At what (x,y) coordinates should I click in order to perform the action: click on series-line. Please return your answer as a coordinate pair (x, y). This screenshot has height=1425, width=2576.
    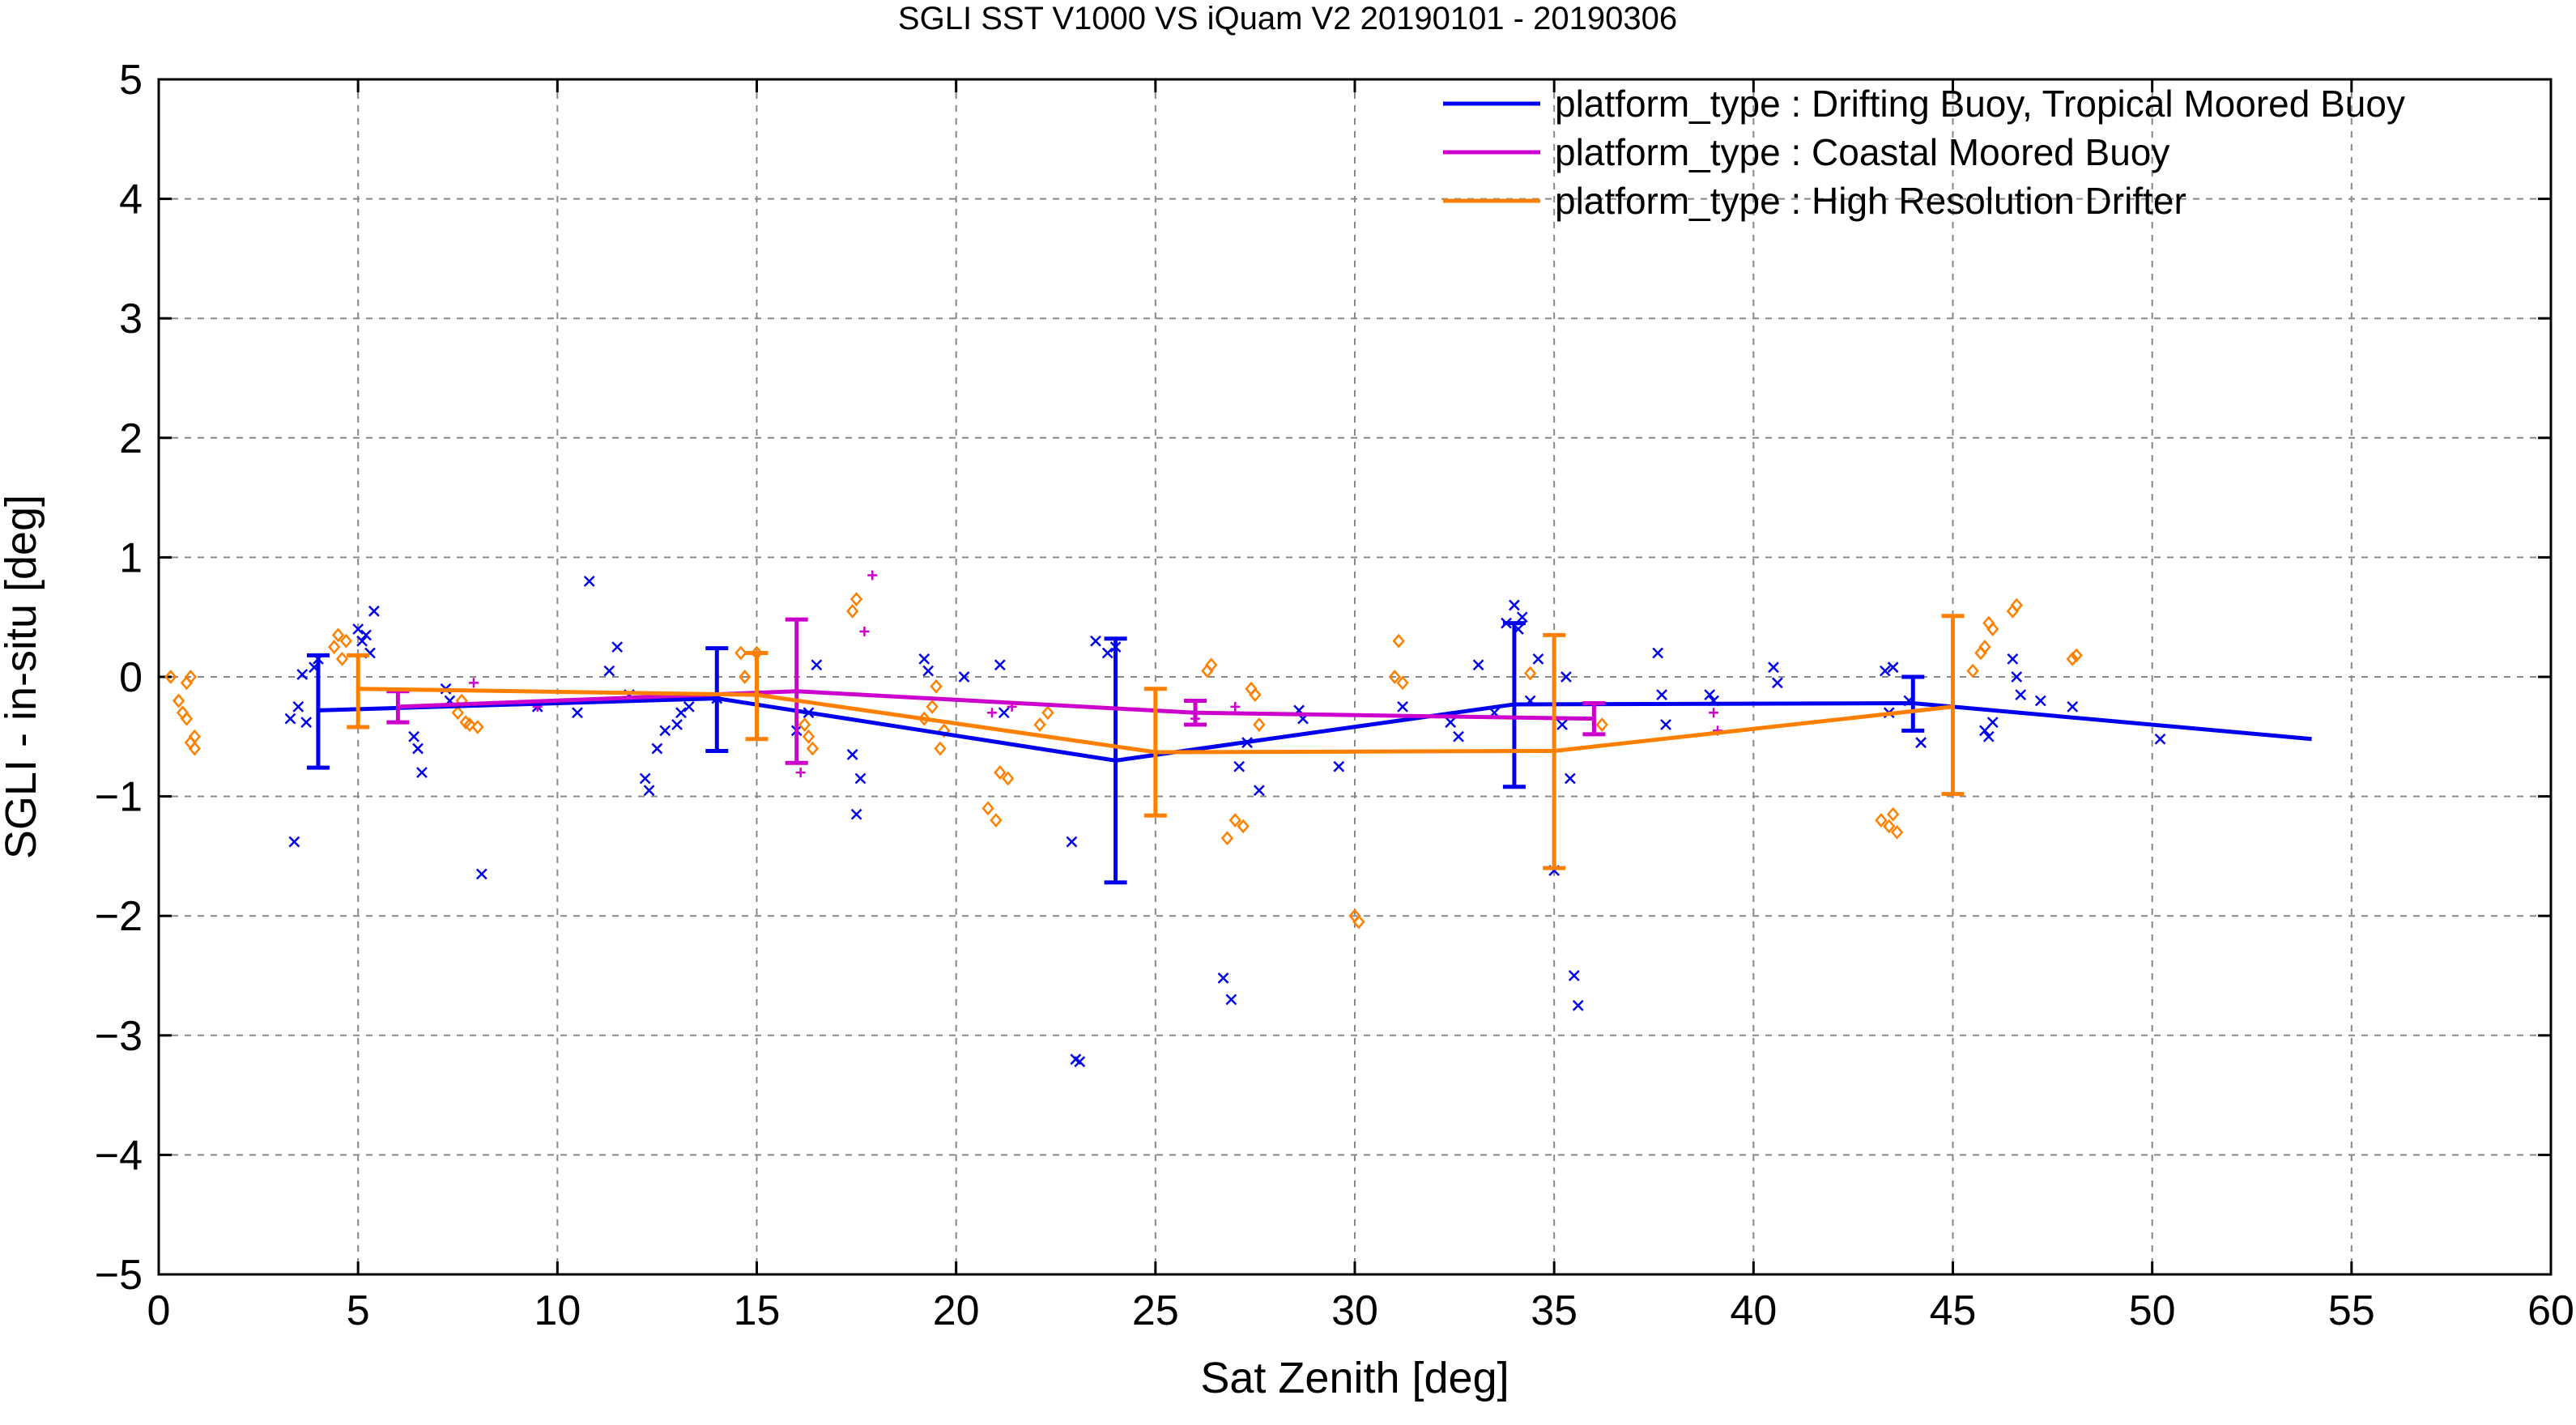
    Looking at the image, I should click on (996, 705).